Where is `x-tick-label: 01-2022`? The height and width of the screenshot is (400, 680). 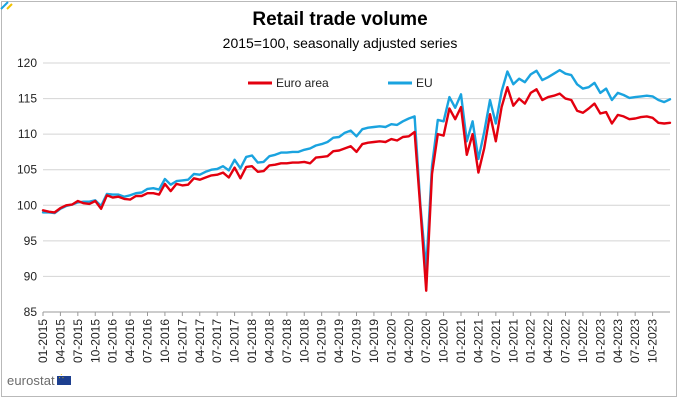
x-tick-label: 01-2022 is located at coordinates (531, 341).